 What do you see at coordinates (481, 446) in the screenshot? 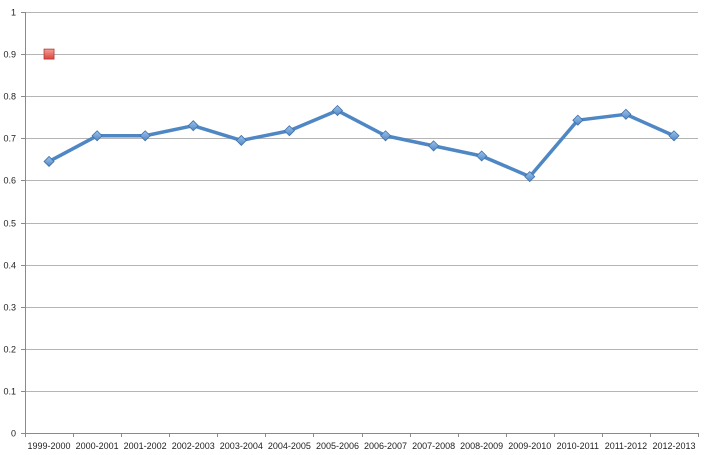
I see `x-tick-label: 2008-2009` at bounding box center [481, 446].